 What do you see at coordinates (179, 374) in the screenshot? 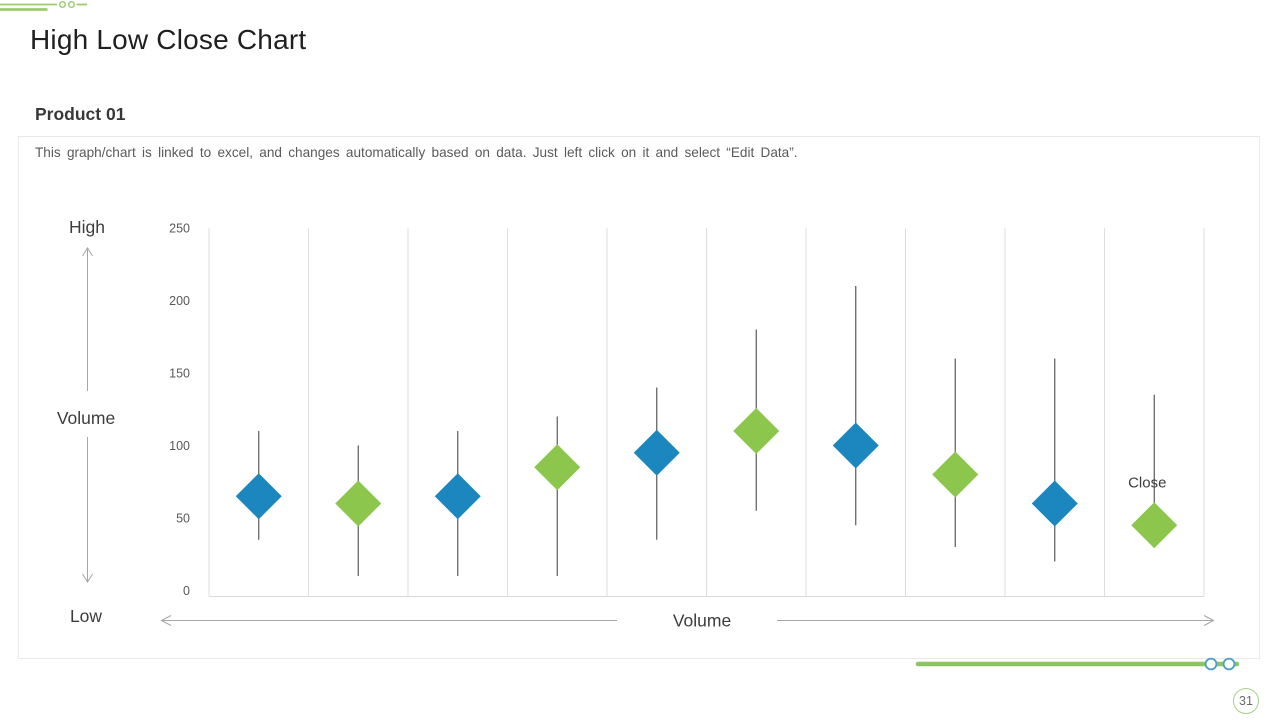
I see `y-tick-label: 150` at bounding box center [179, 374].